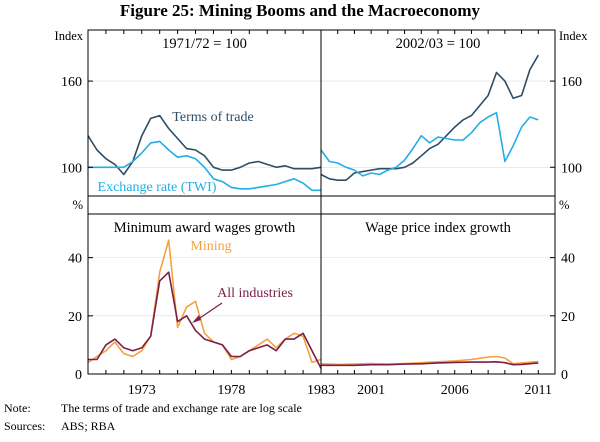 This screenshot has width=600, height=442. I want to click on subtitle-top-left: 1971/72 = 100, so click(204, 44).